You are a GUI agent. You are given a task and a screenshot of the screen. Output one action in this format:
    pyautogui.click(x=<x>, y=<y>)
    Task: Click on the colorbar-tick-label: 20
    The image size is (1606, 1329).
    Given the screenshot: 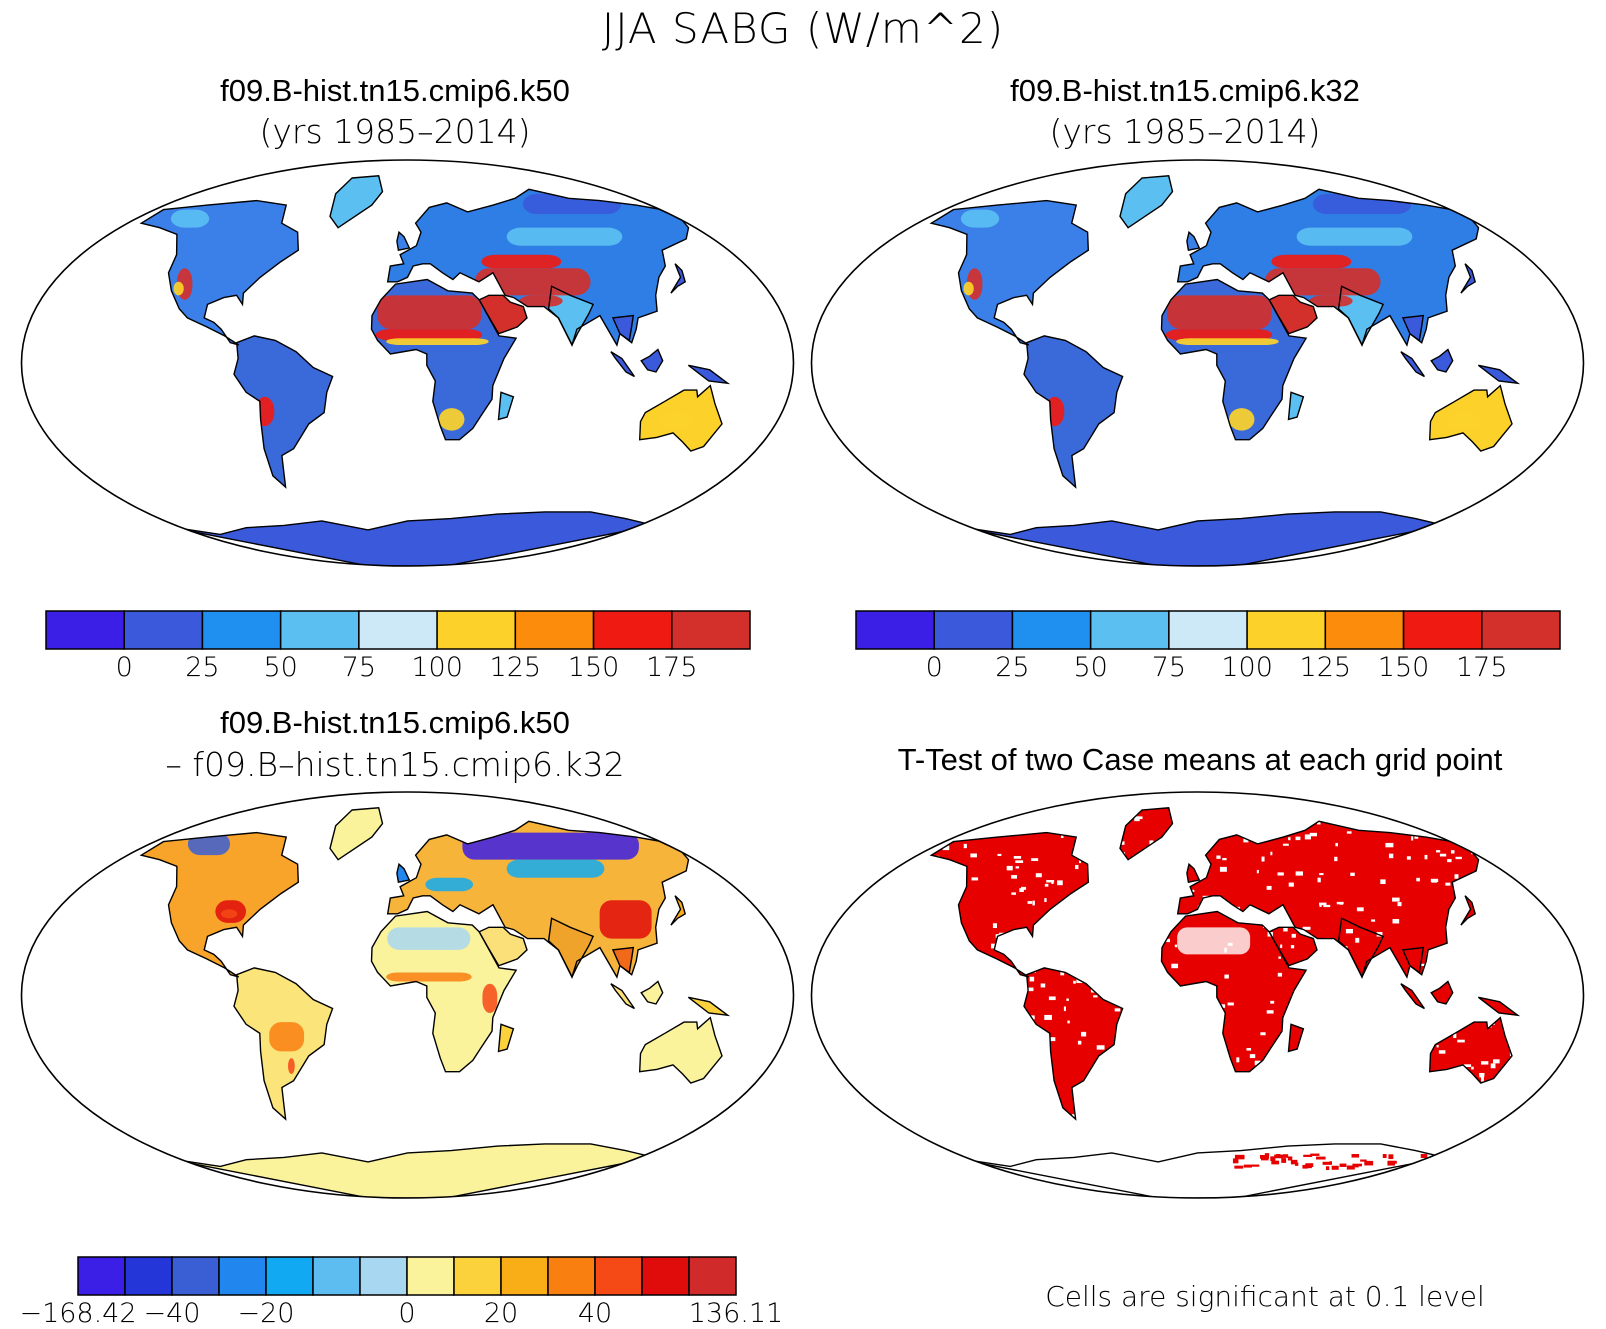 What is the action you would take?
    pyautogui.click(x=501, y=1313)
    